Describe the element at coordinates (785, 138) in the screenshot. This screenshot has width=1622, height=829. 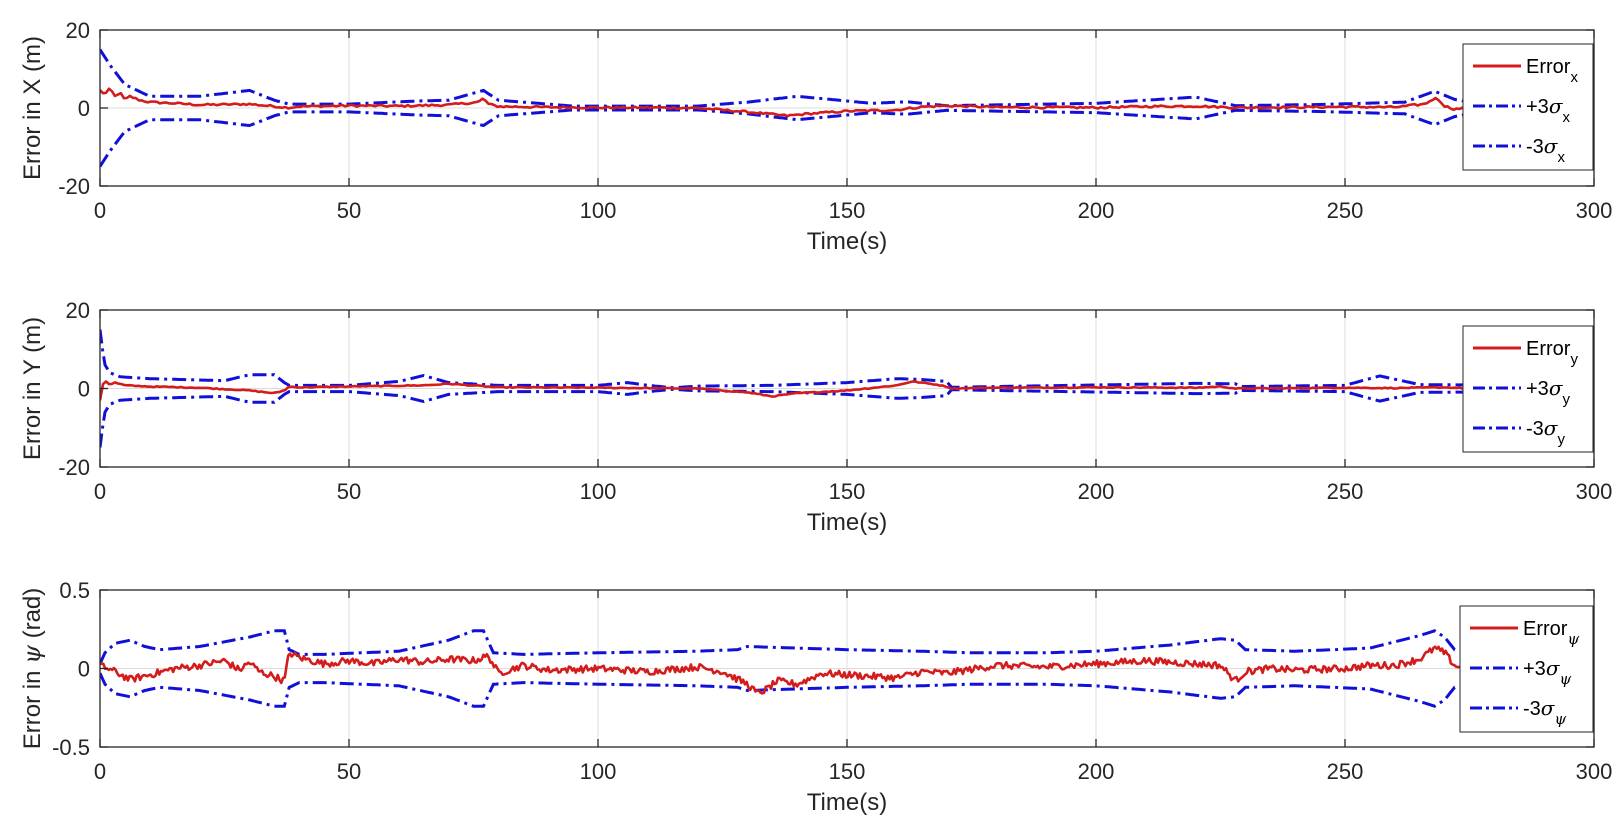
I see `series-minus-3sigma-x` at that location.